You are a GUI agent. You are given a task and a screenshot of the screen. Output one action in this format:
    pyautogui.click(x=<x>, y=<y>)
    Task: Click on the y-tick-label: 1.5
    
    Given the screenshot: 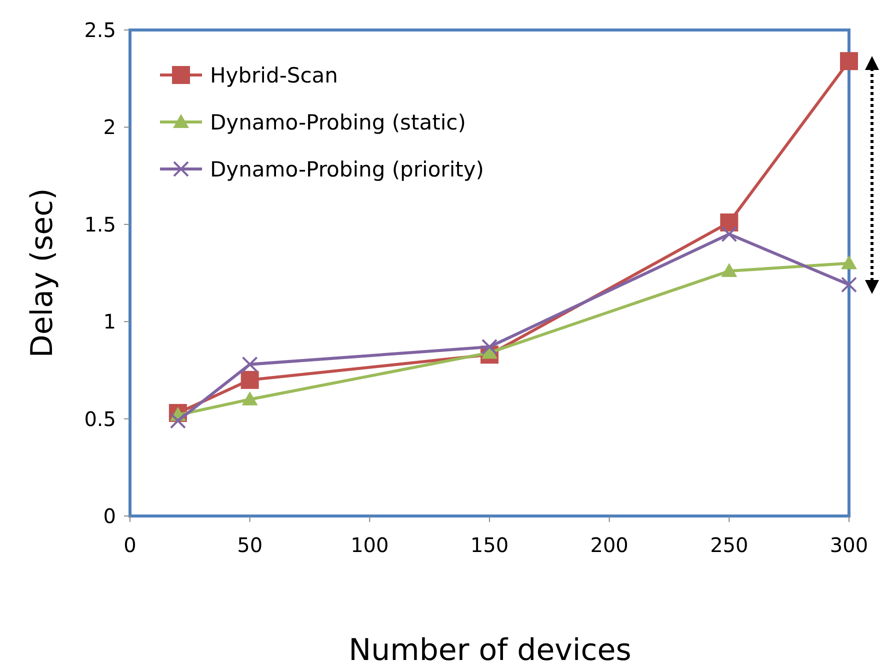 What is the action you would take?
    pyautogui.click(x=100, y=224)
    